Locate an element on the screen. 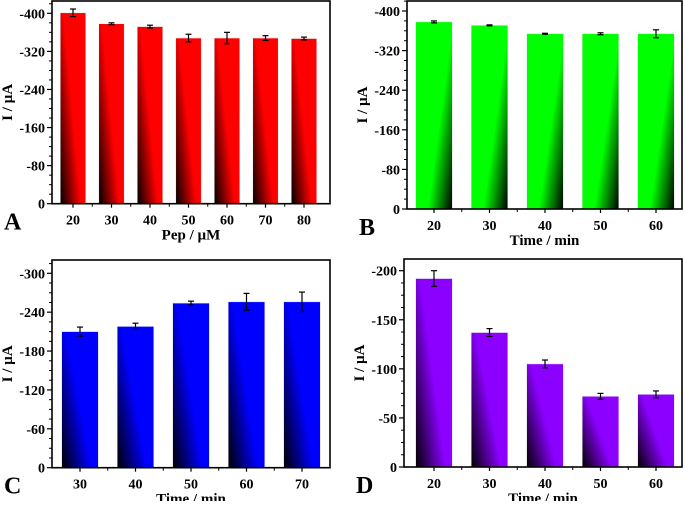 This screenshot has width=685, height=506. y-tick-label: -300 is located at coordinates (32, 274).